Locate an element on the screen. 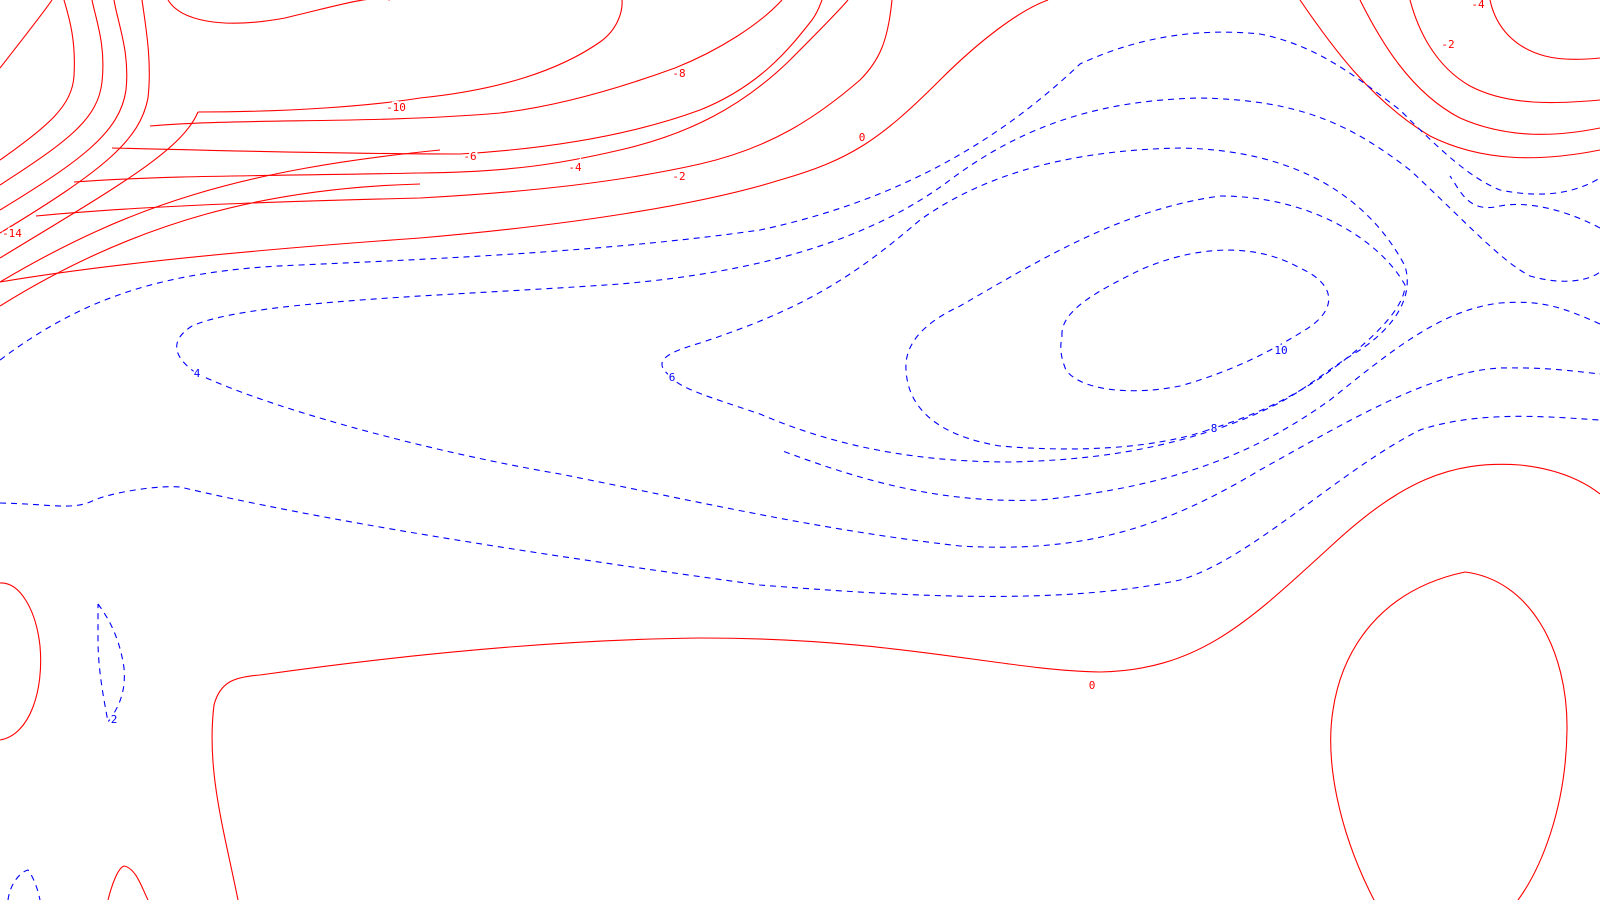  contour-right-zero-b is located at coordinates (1449, 79).